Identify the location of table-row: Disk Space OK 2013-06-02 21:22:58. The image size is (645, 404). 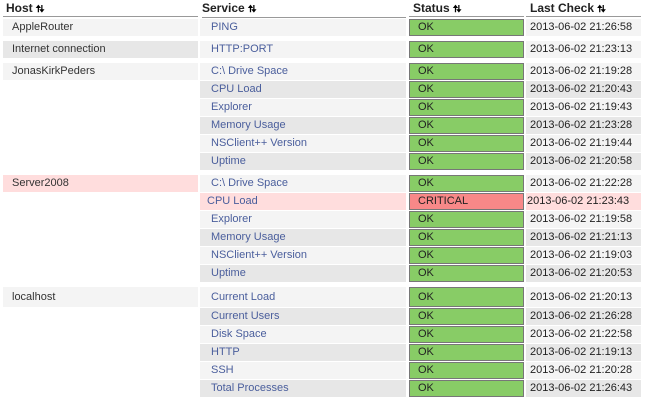
(322, 335).